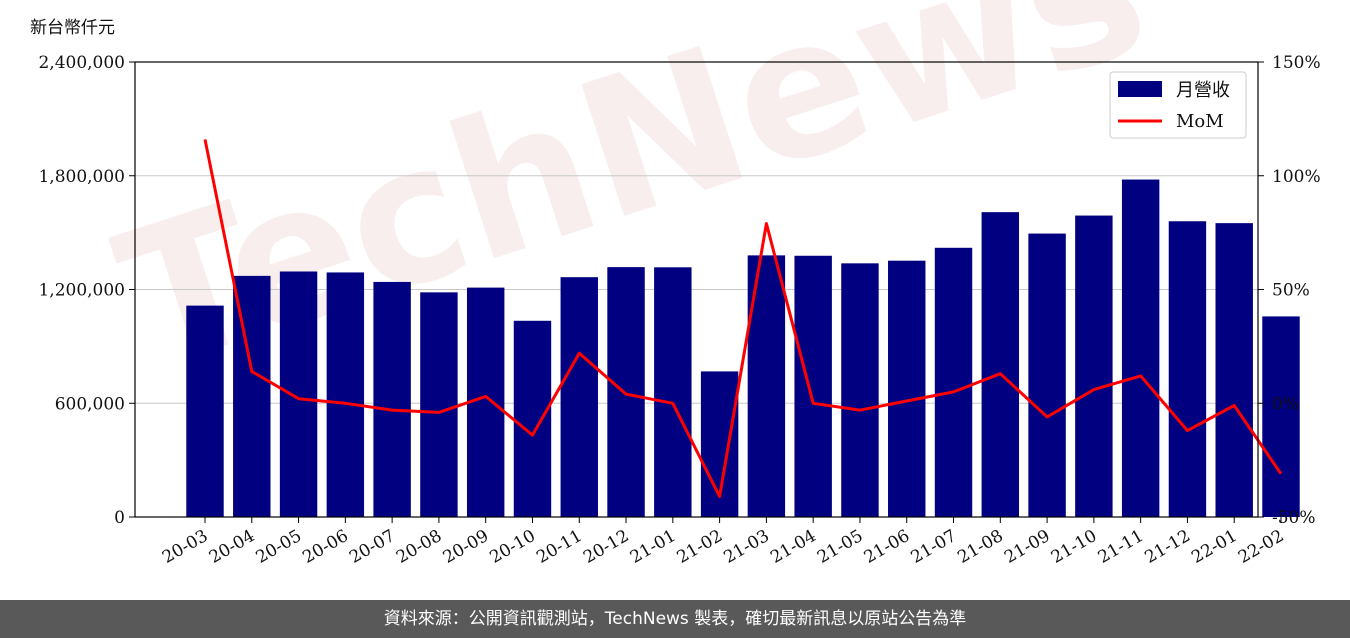 The height and width of the screenshot is (638, 1350). I want to click on legend-bar-swatch, so click(1140, 89).